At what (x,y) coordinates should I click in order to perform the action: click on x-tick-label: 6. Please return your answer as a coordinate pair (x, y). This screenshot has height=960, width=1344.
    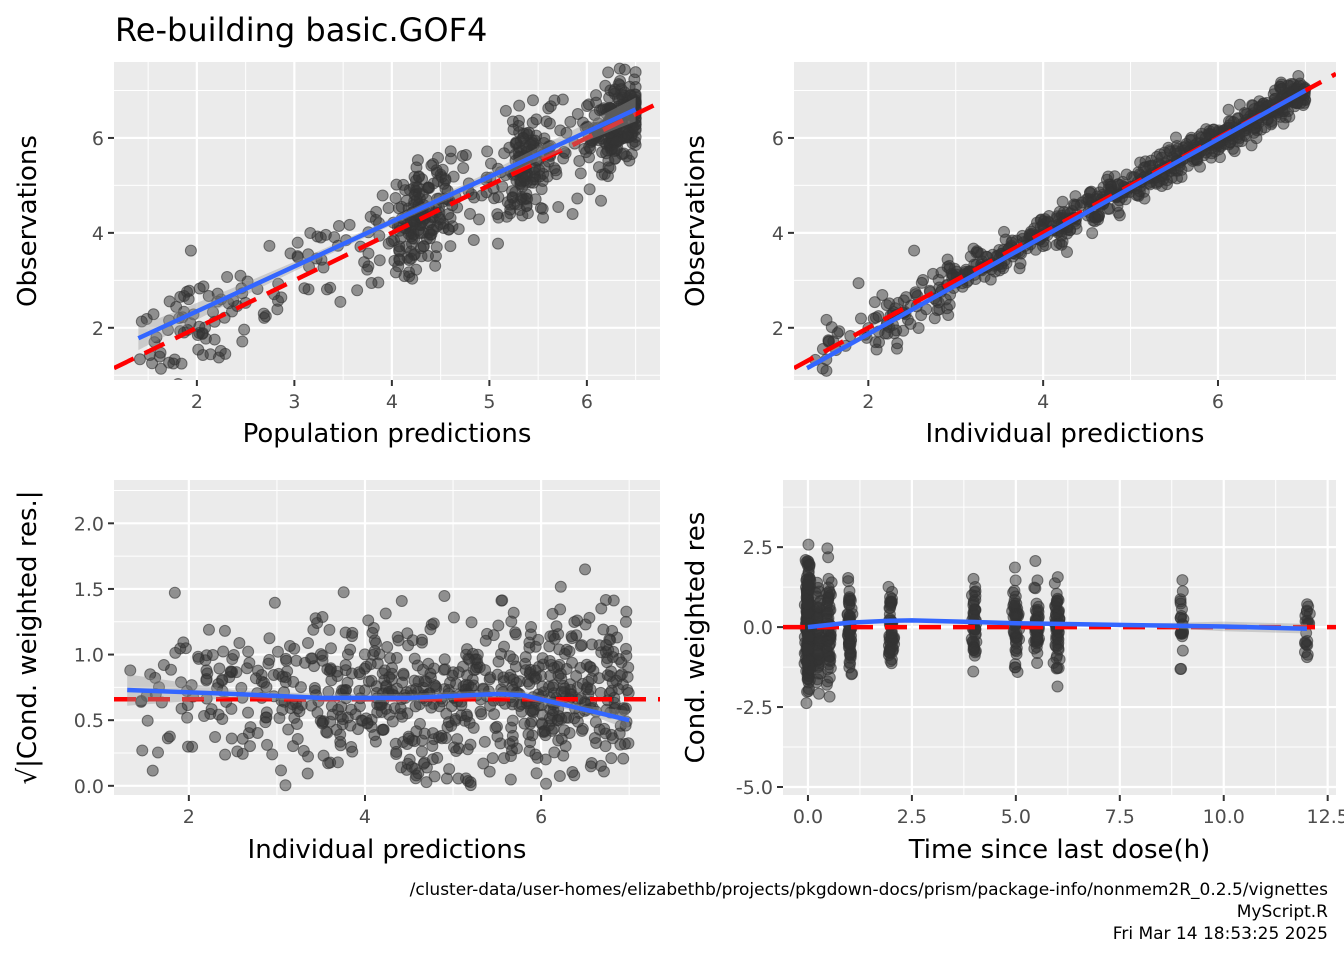
    Looking at the image, I should click on (587, 402).